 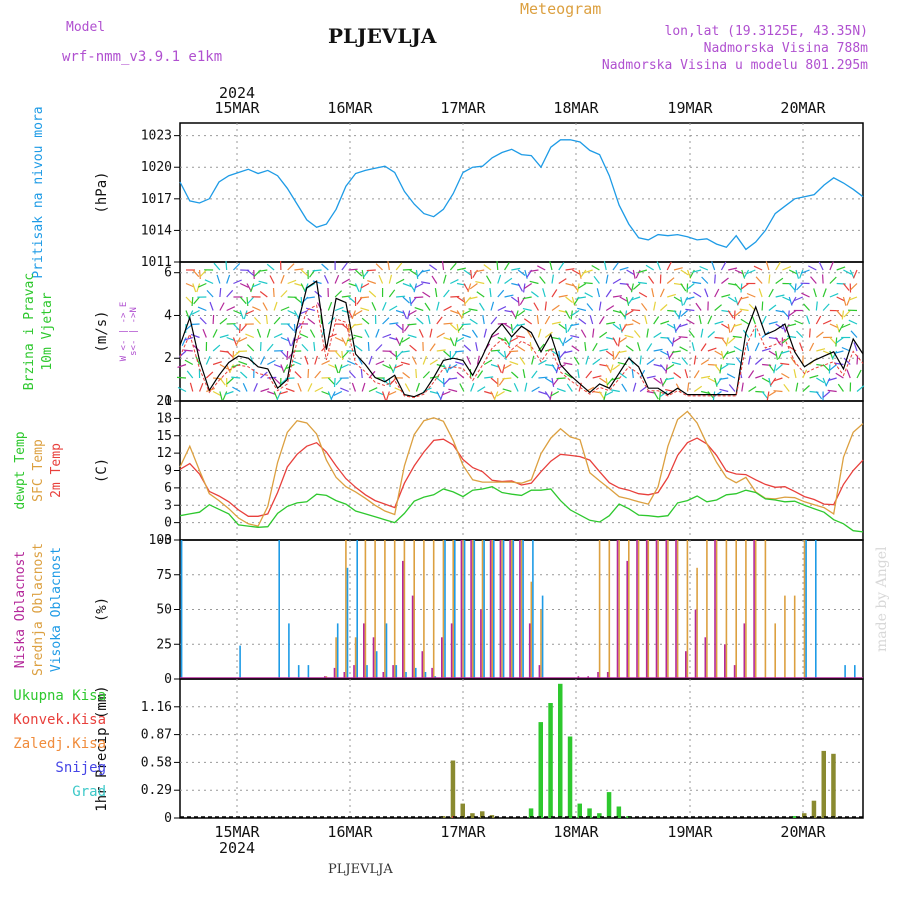 What do you see at coordinates (156, 136) in the screenshot?
I see `y-tick-label-pressure: 1023` at bounding box center [156, 136].